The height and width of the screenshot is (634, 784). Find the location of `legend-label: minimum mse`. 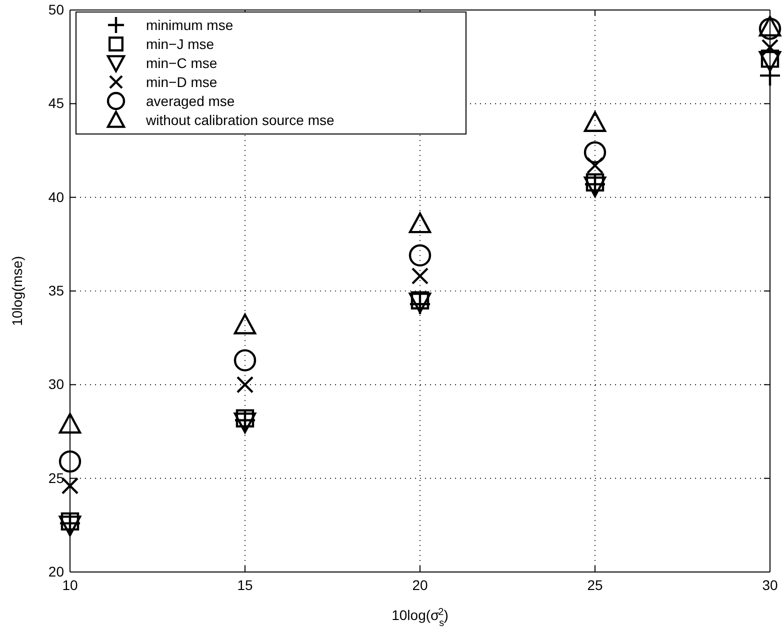

legend-label: minimum mse is located at coordinates (190, 25).